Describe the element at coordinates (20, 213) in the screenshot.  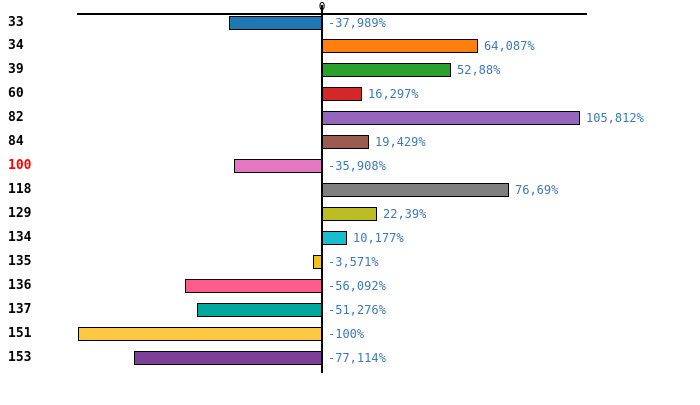
I see `category-label: 129` at that location.